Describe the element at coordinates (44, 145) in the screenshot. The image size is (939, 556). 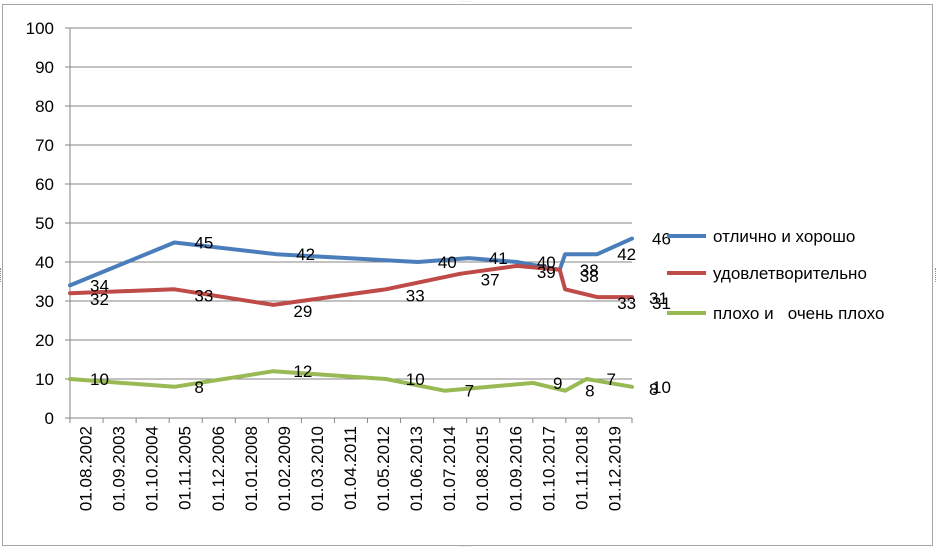
I see `y-tick-label: 70` at that location.